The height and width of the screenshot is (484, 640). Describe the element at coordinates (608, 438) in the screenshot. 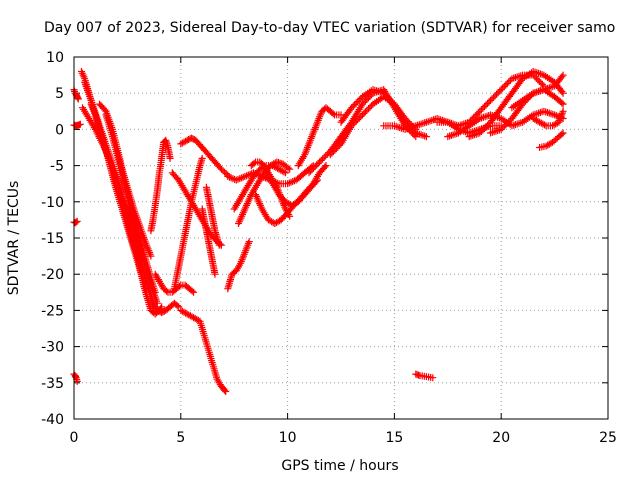

I see `x-tick-label: 25` at that location.